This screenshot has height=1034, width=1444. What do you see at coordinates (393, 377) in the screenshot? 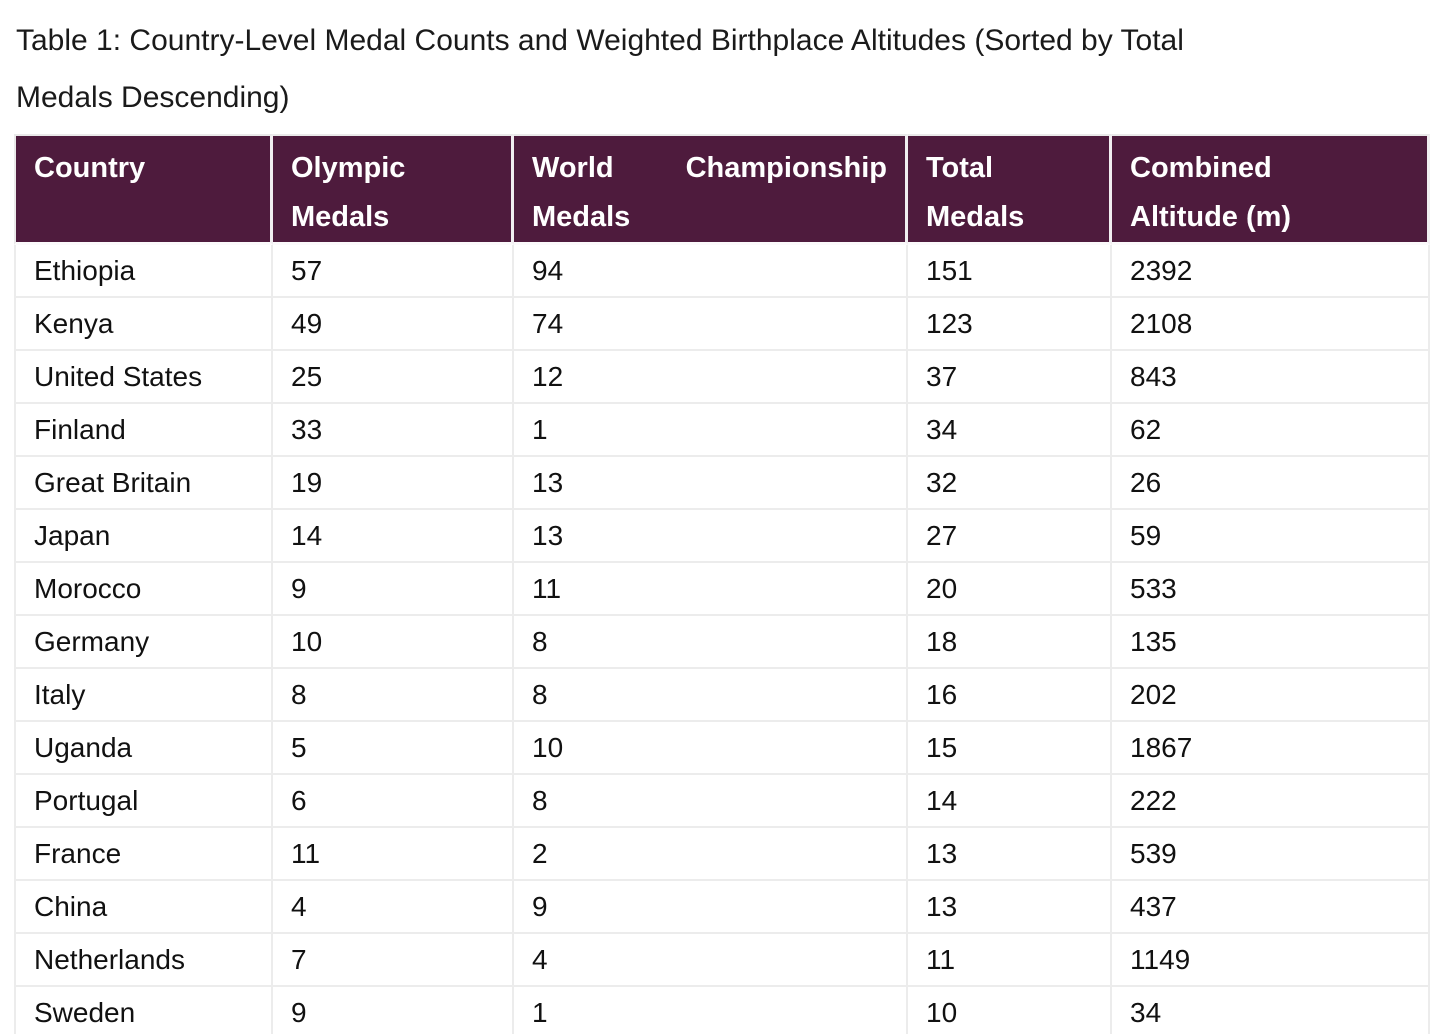
I see `cell-olympic: 25` at bounding box center [393, 377].